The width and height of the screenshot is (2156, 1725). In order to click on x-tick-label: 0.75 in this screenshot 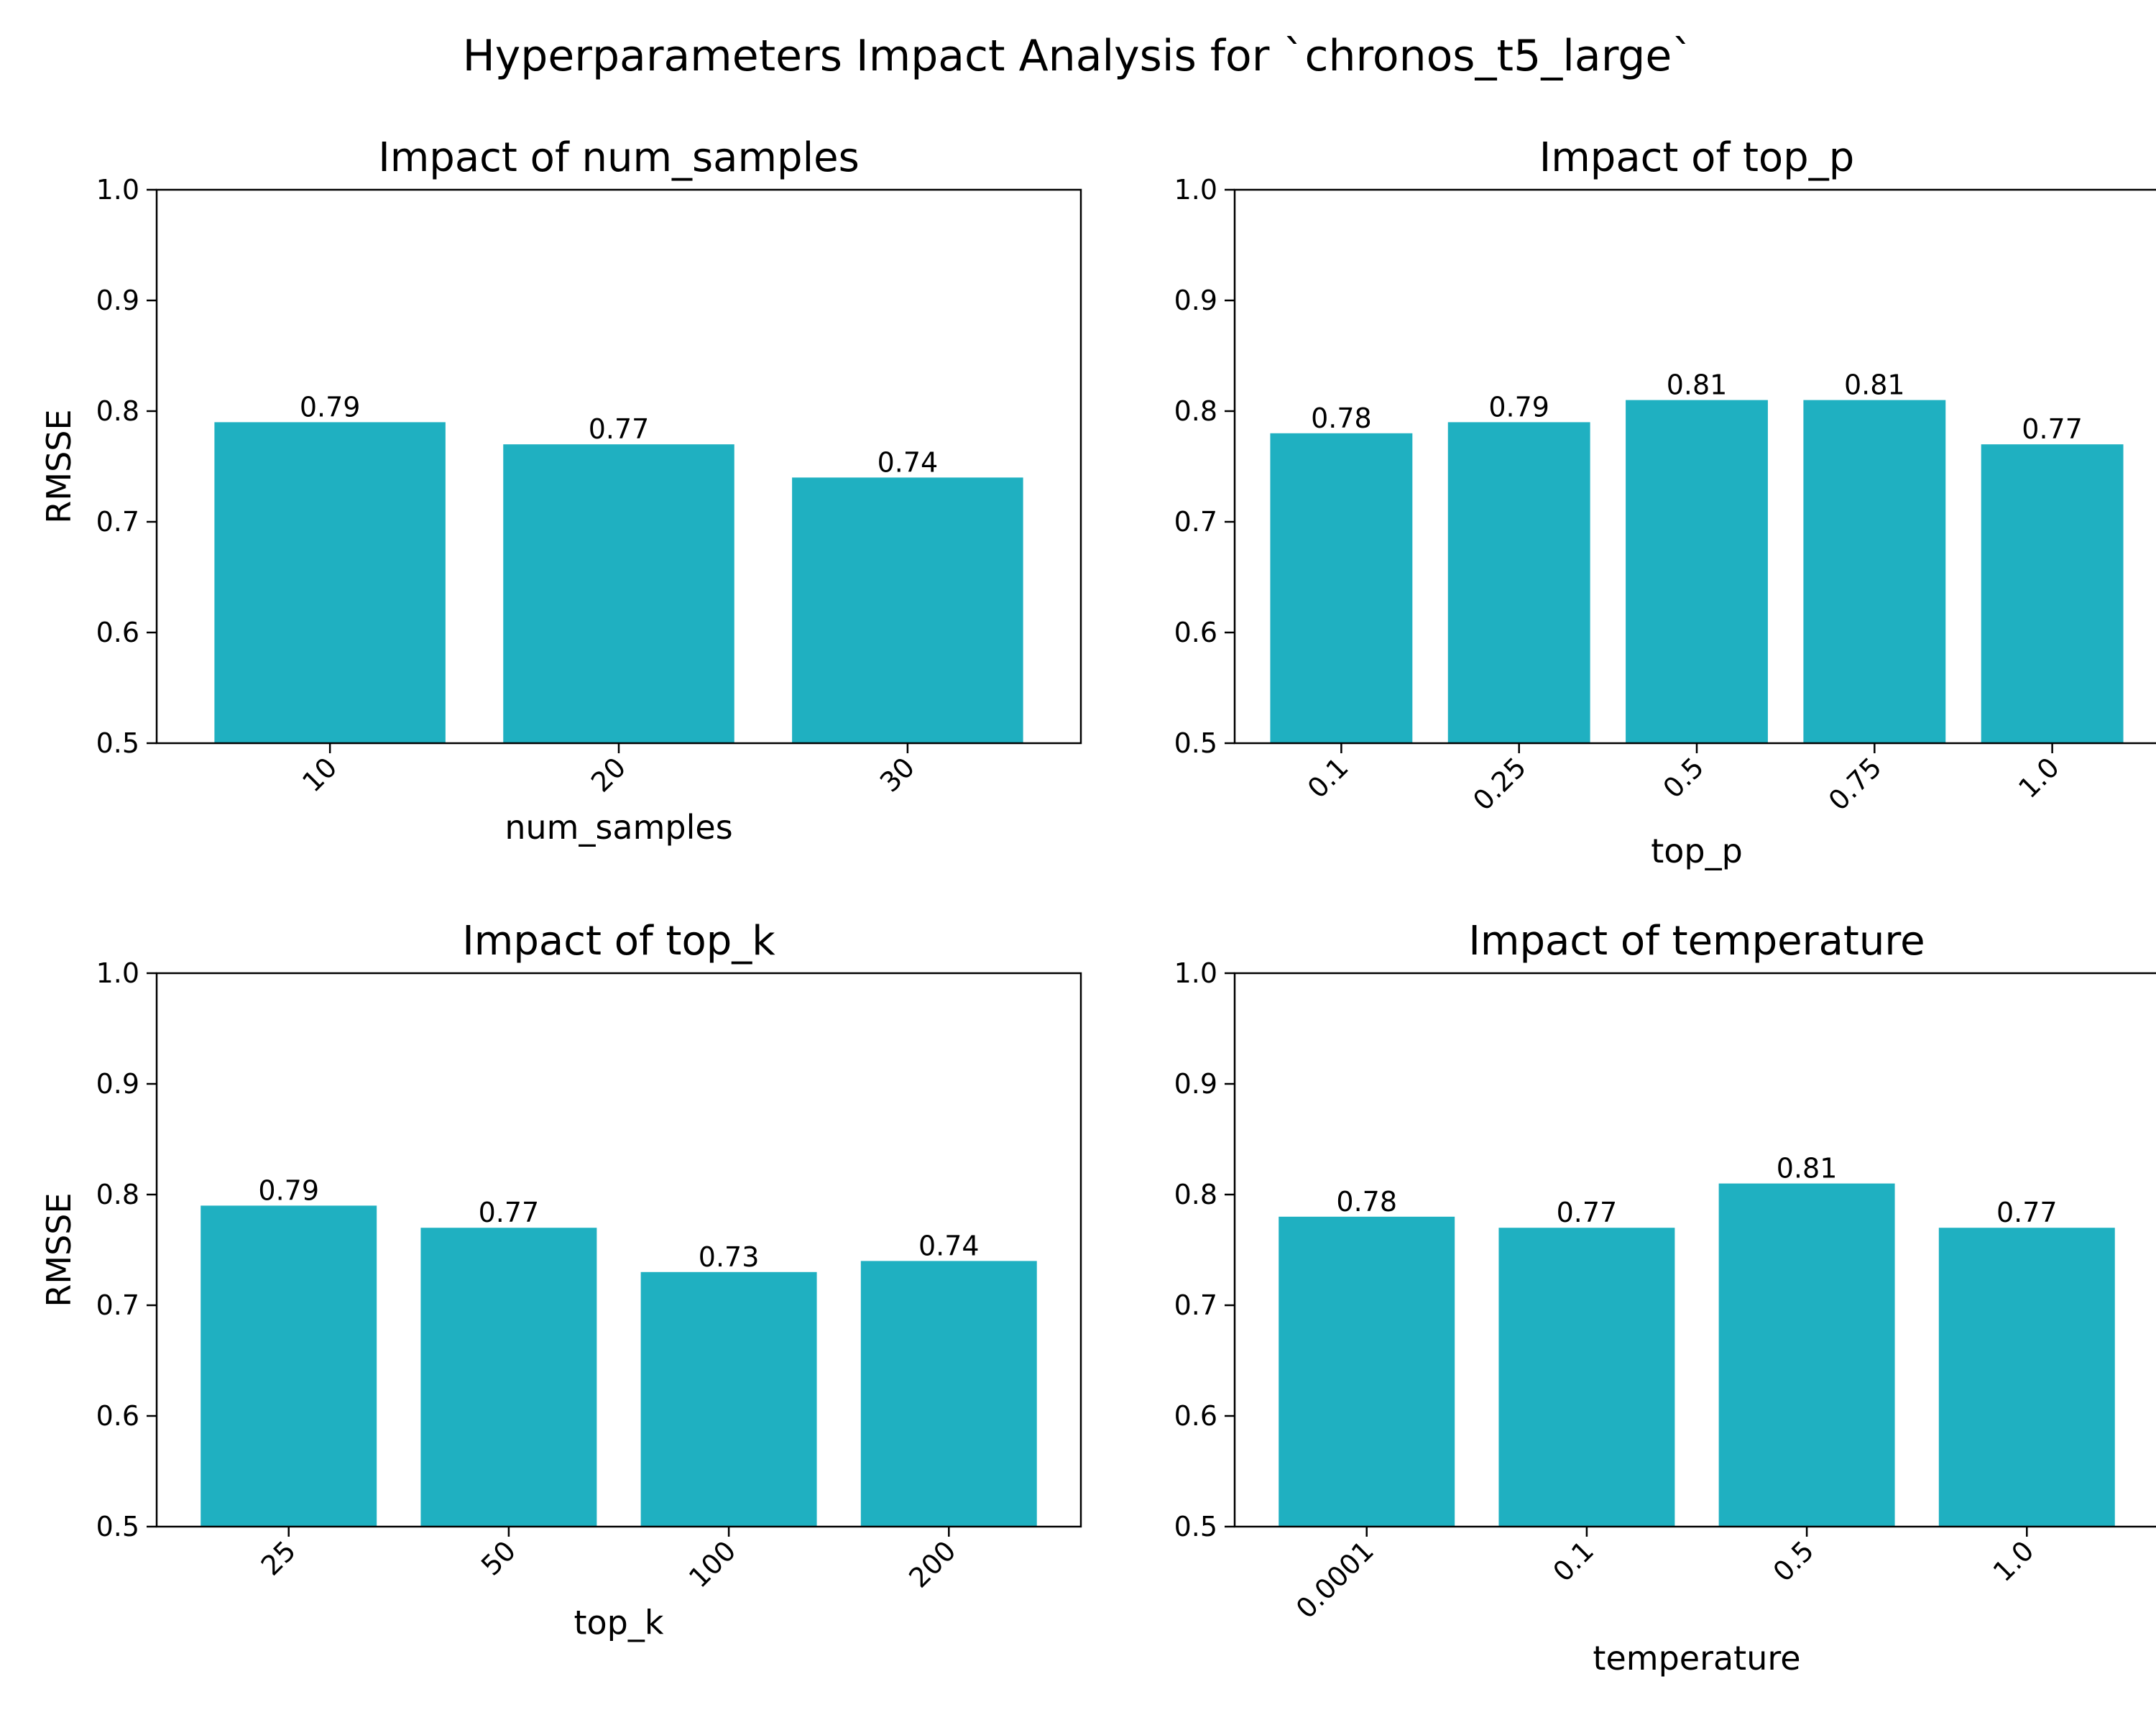, I will do `click(1856, 783)`.